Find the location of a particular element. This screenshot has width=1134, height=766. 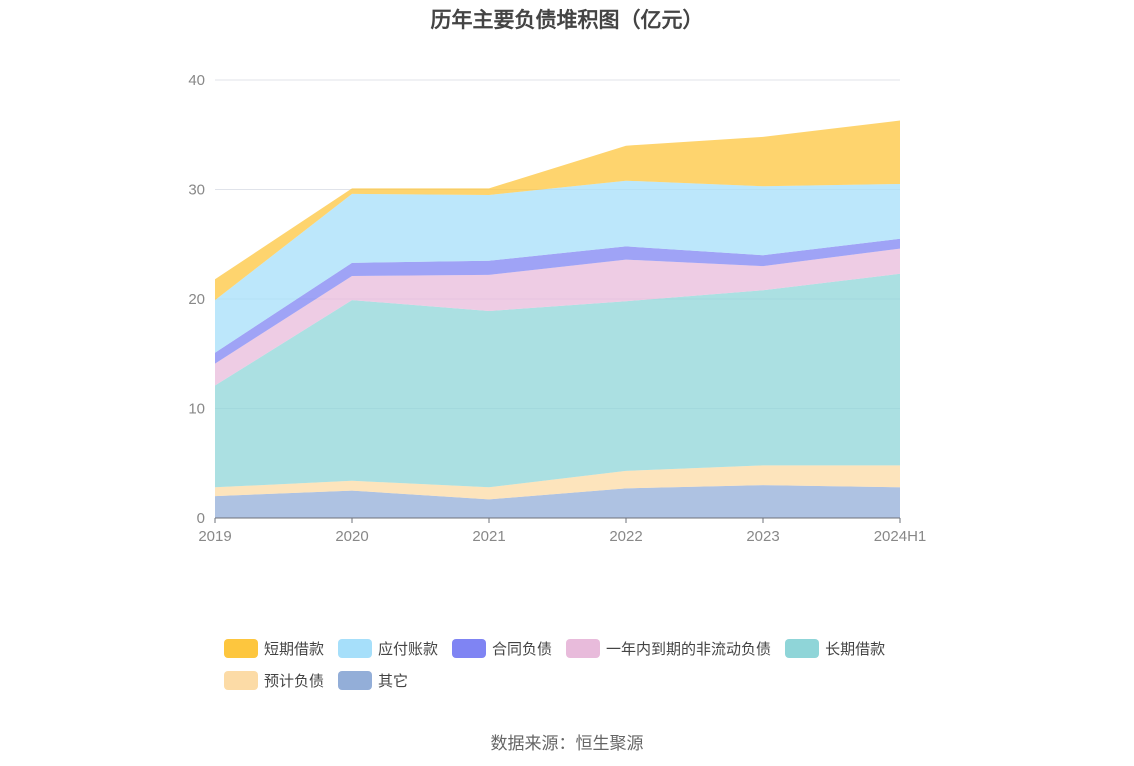

area-合同负债 is located at coordinates (557, 301).